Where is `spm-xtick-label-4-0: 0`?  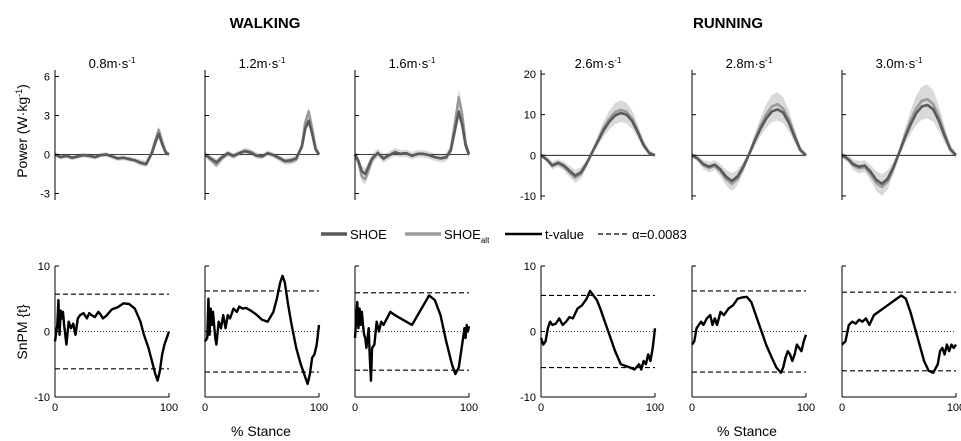 spm-xtick-label-4-0: 0 is located at coordinates (692, 408).